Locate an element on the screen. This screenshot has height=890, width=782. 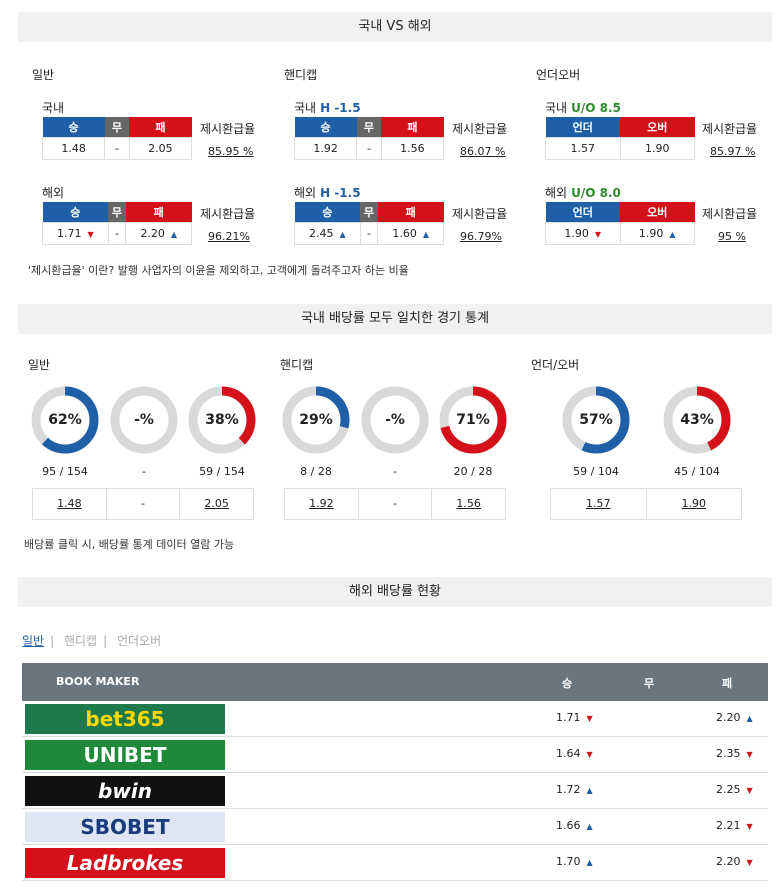
section-title-domestic-vs-overseas: 국내 VS 해외 is located at coordinates (395, 27).